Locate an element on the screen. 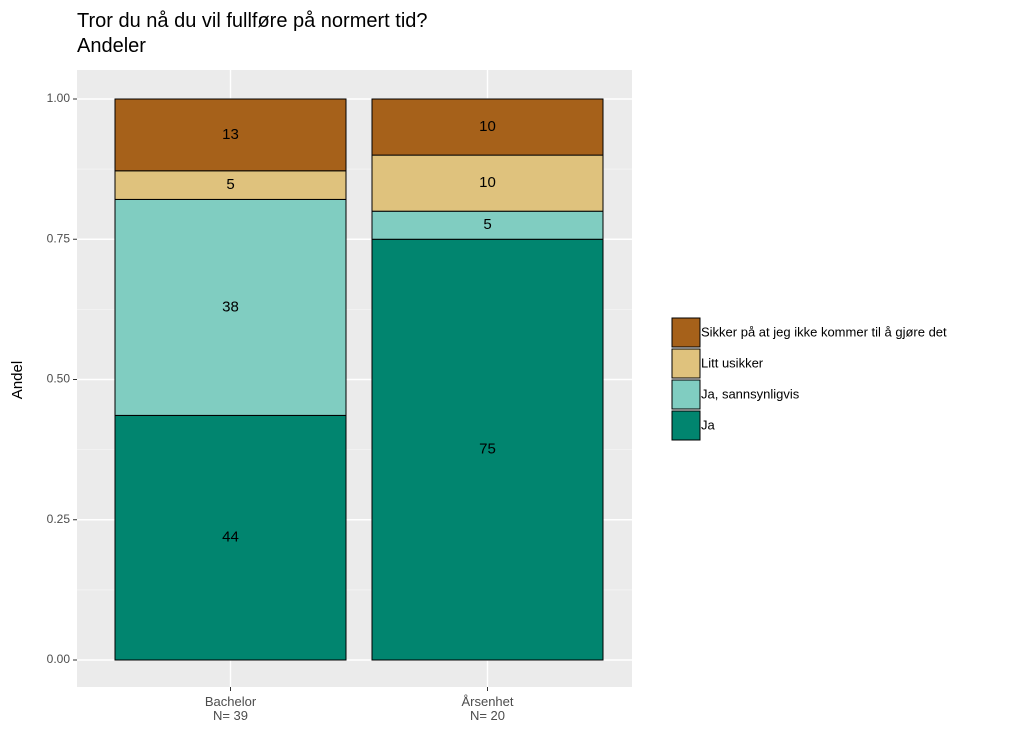 This screenshot has width=1019, height=731. y-tick-label: 0.00 is located at coordinates (59, 659).